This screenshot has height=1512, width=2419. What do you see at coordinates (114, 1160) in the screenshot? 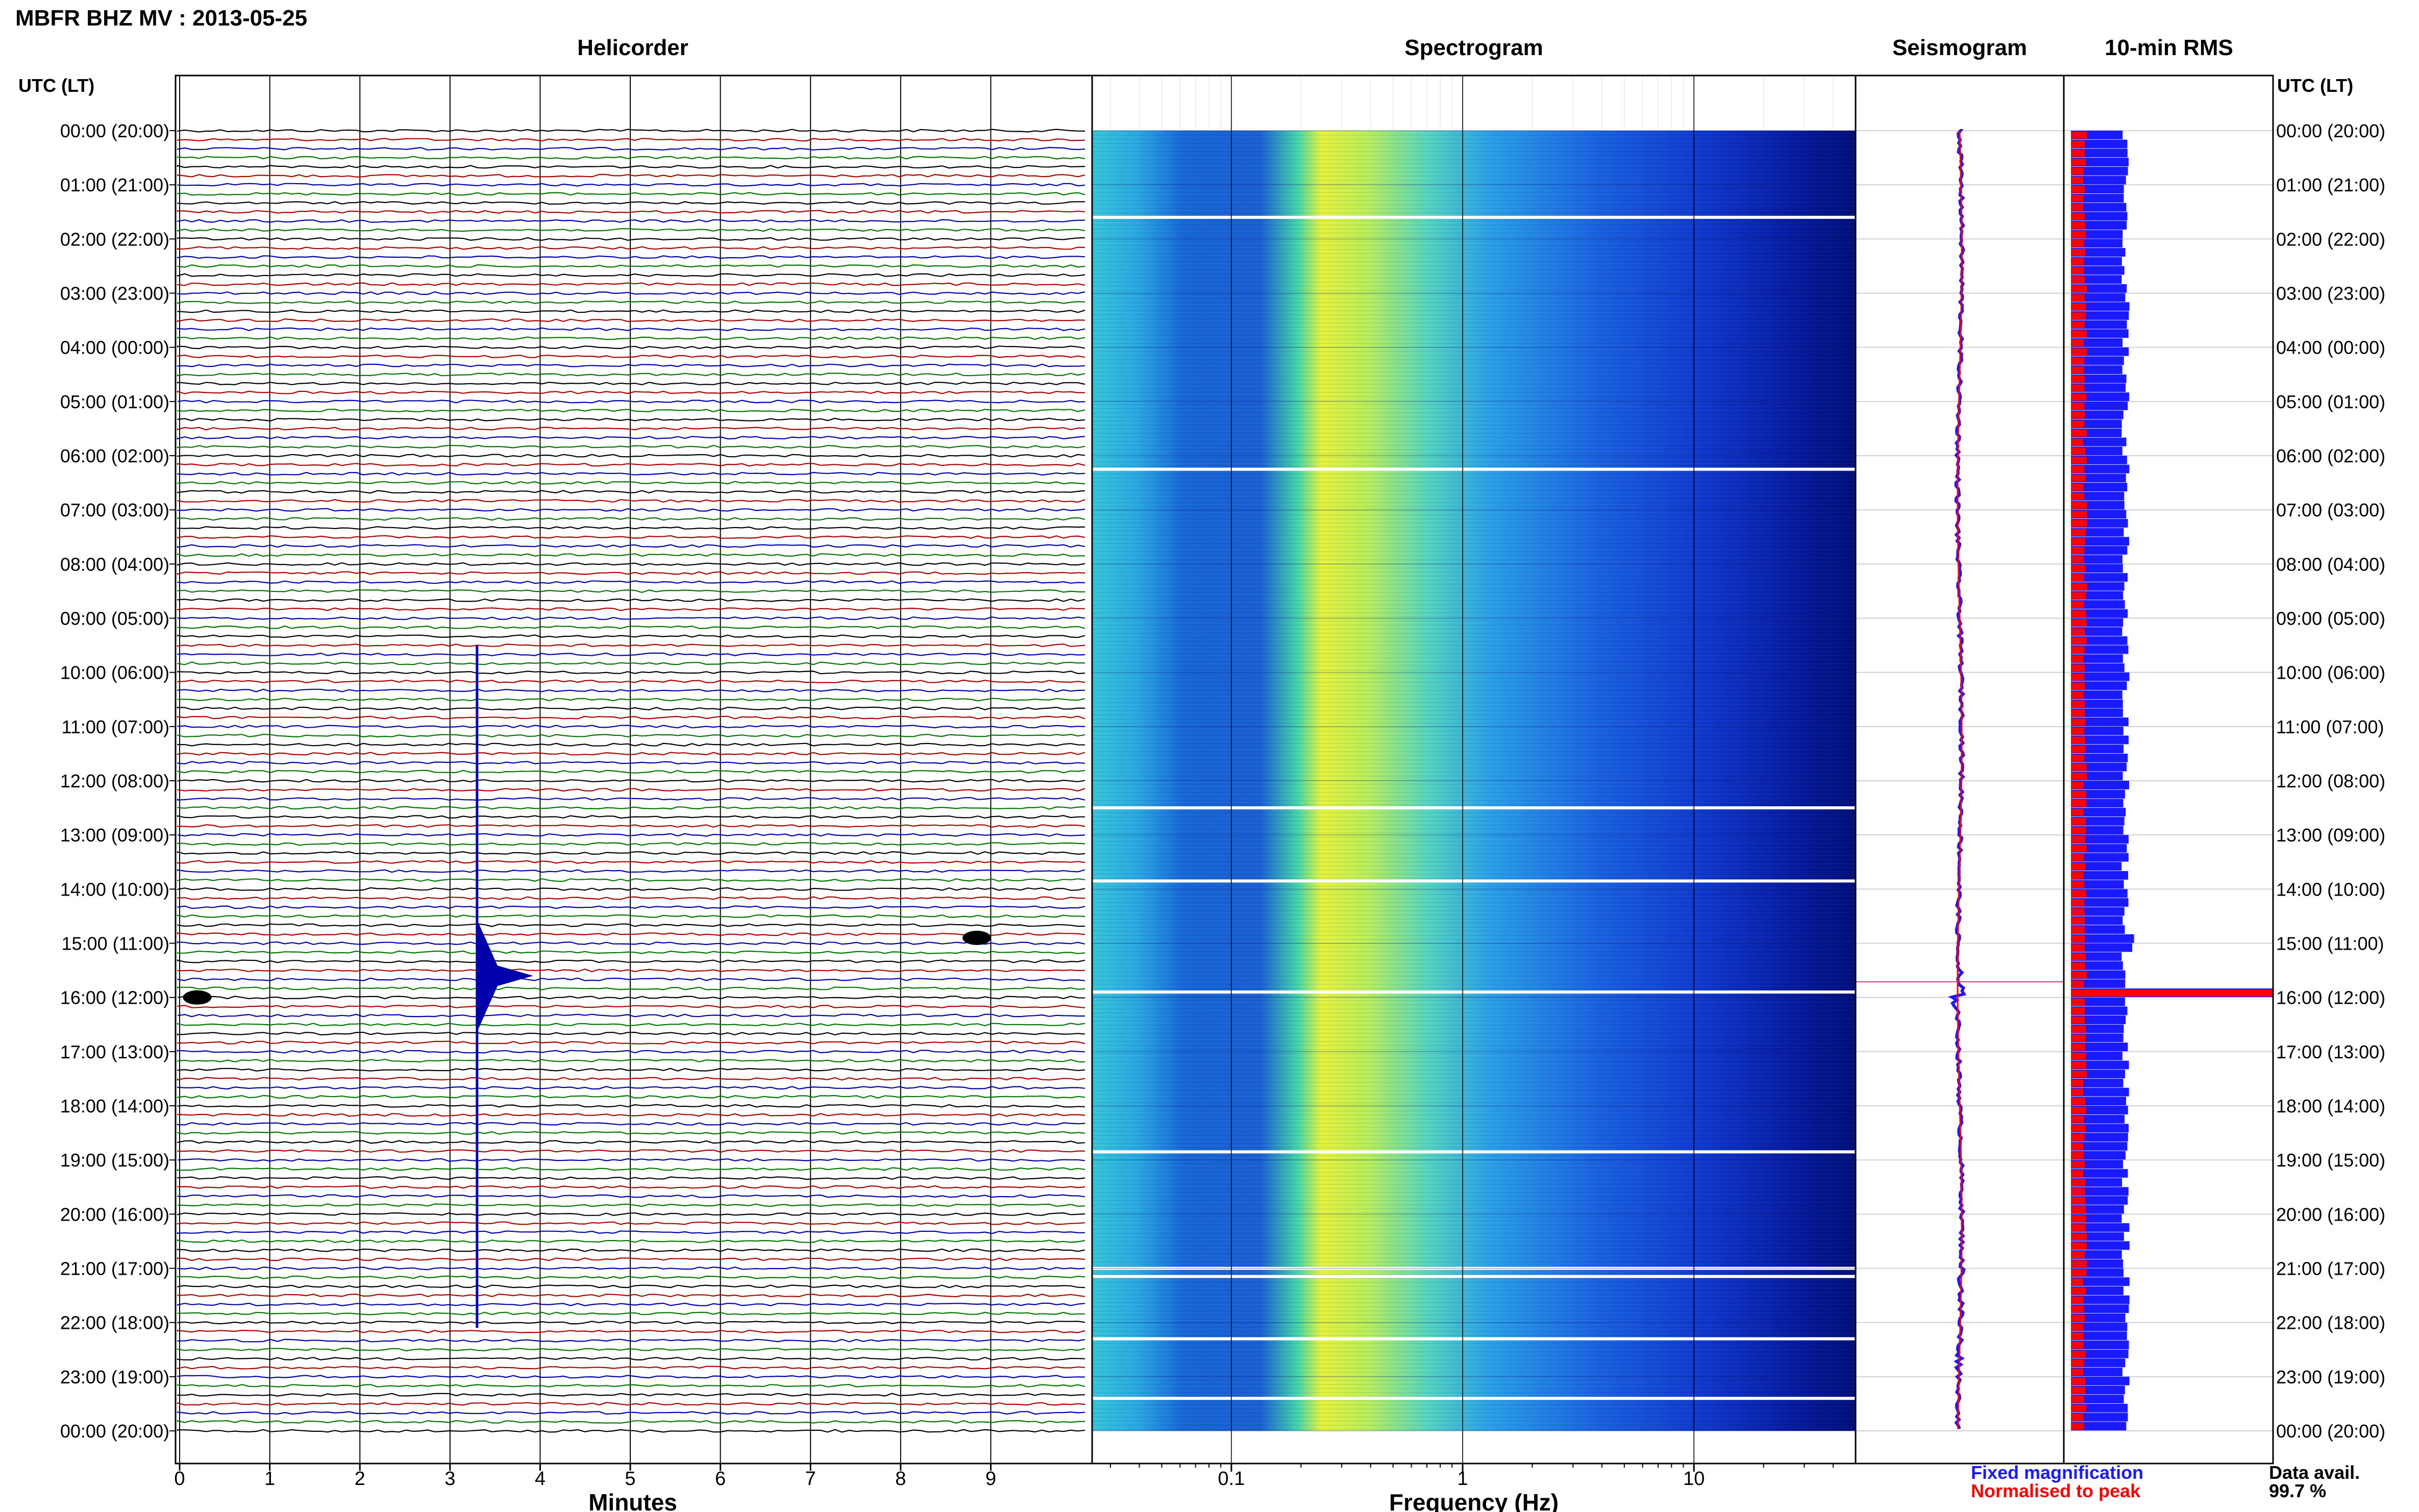
I see `time-label-left: 19:00 (15:00)` at bounding box center [114, 1160].